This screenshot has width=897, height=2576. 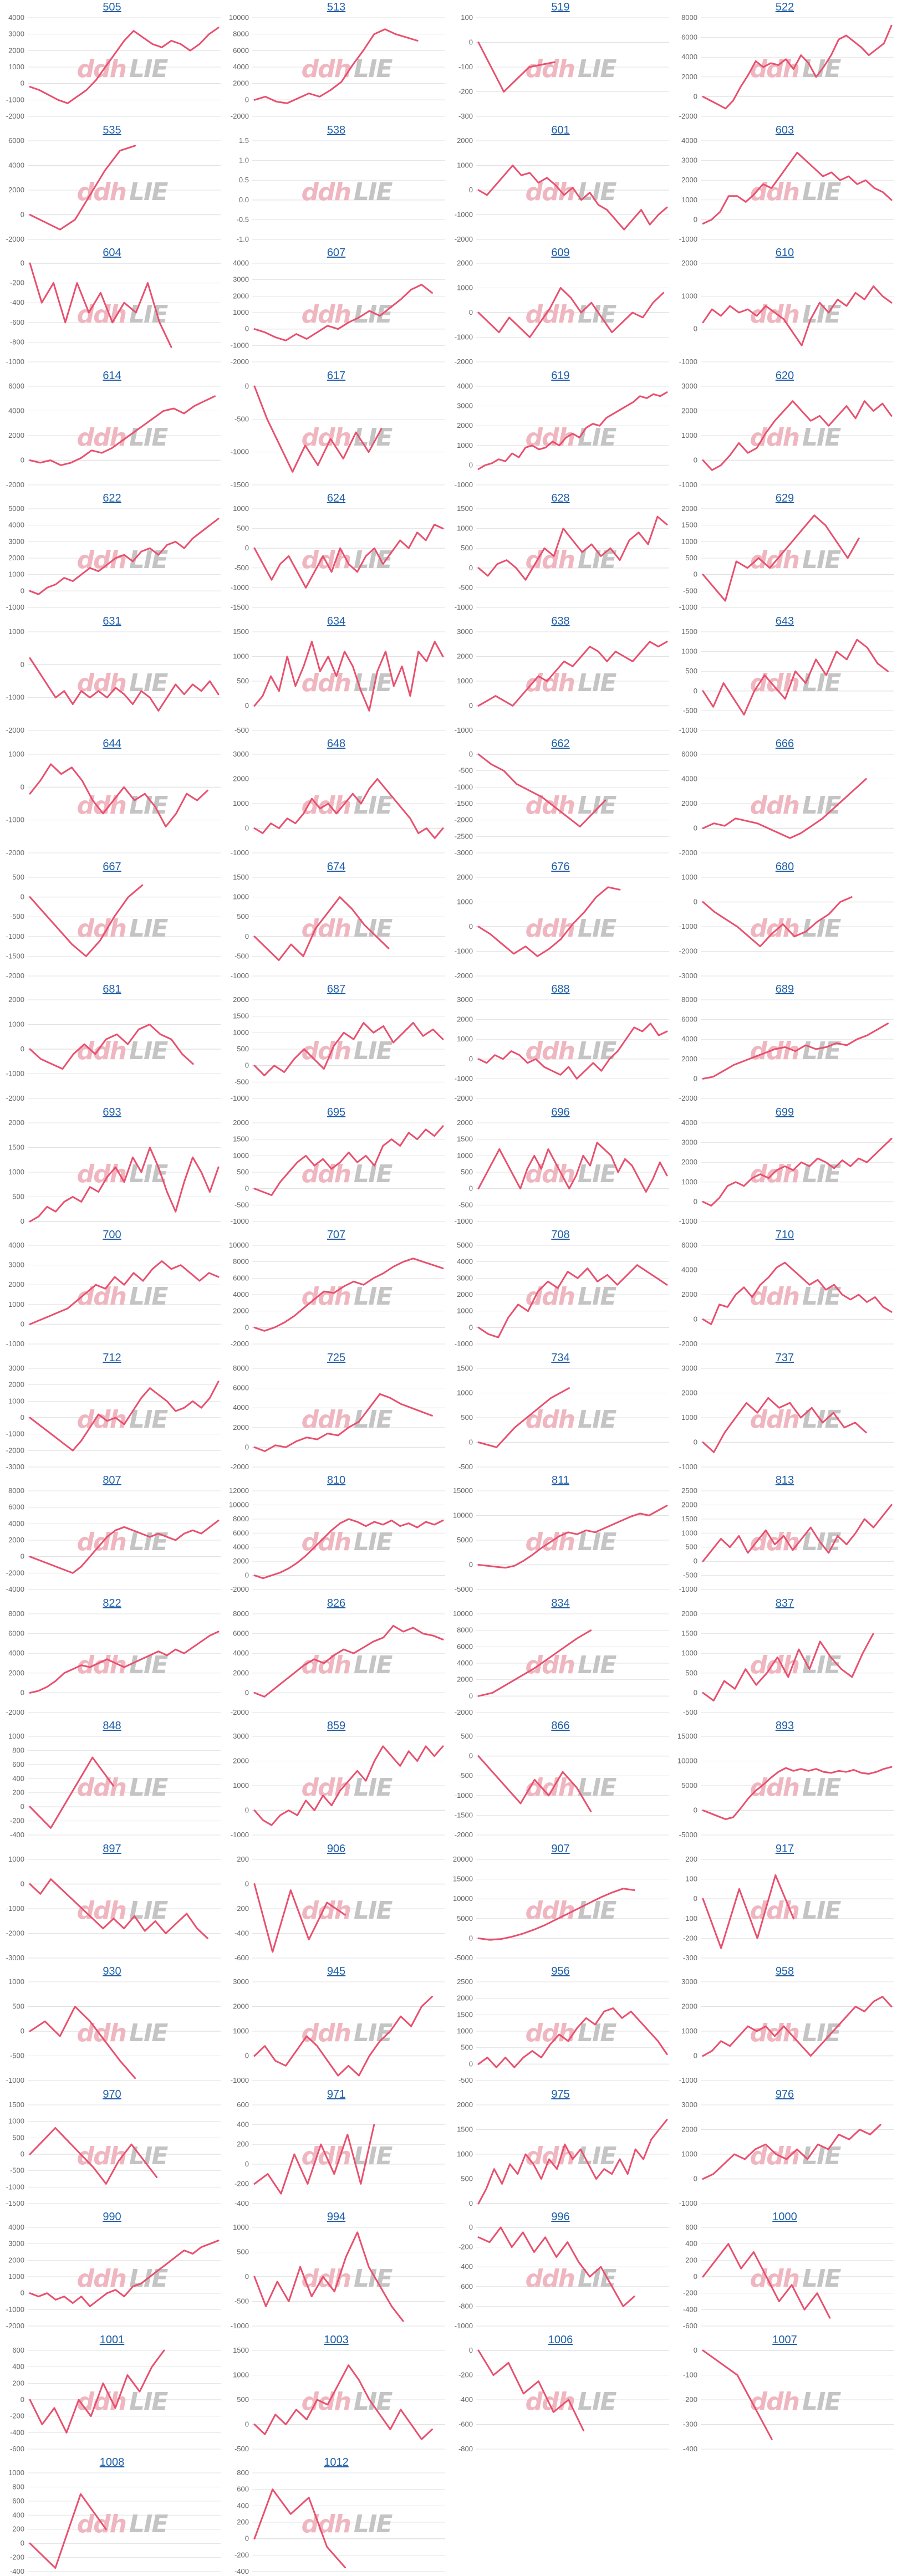 What do you see at coordinates (784, 744) in the screenshot?
I see `chart-title-link: 666` at bounding box center [784, 744].